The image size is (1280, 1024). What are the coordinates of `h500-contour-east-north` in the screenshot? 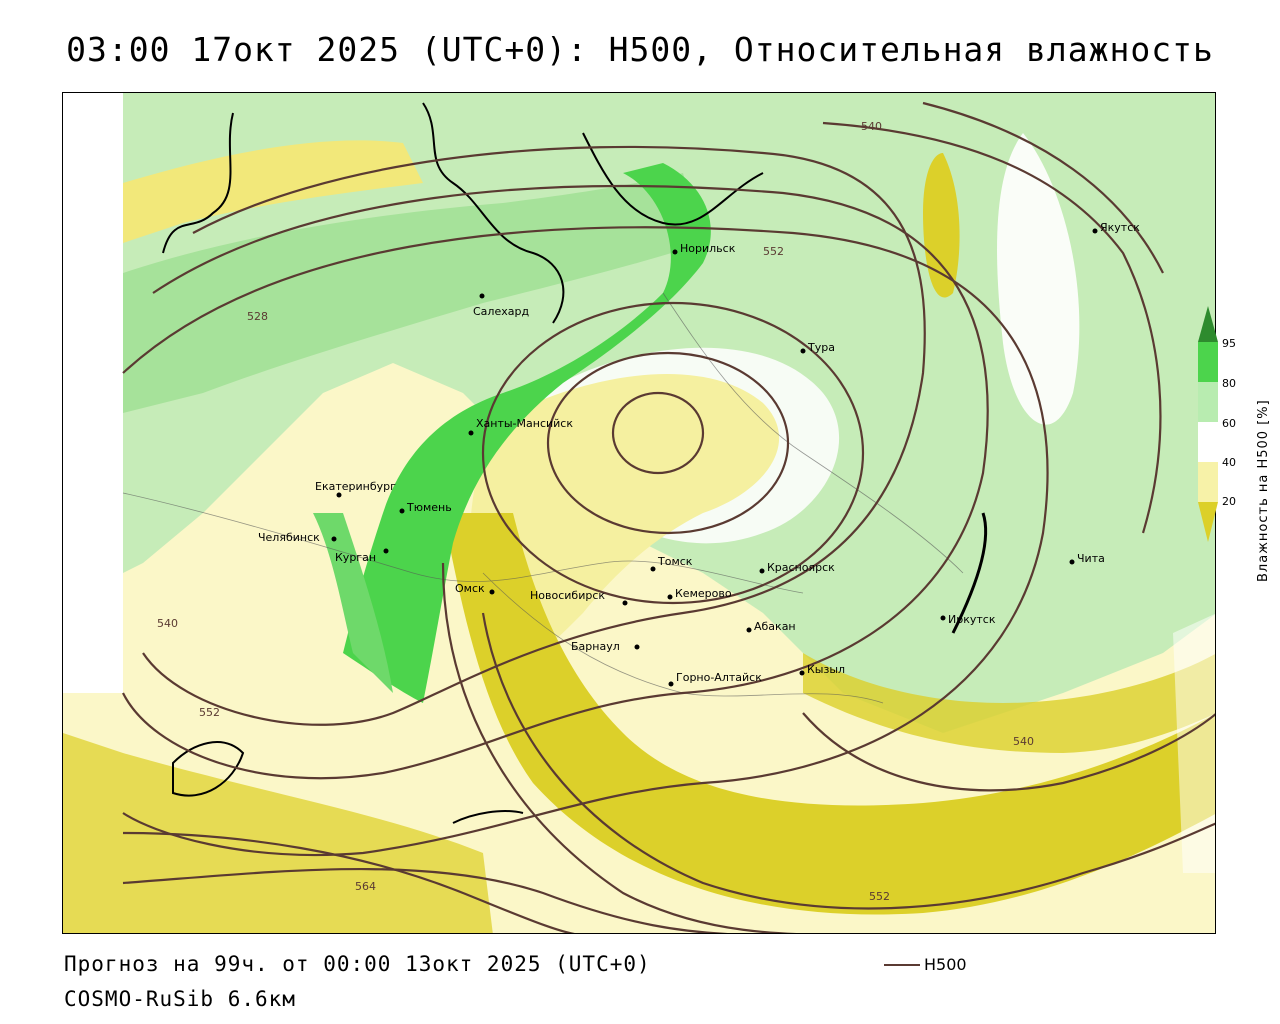 It's located at (1043, 187).